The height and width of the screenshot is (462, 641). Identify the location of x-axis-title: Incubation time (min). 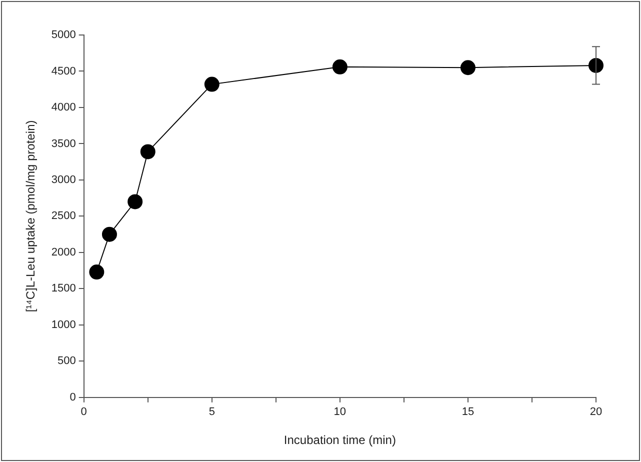
(340, 440).